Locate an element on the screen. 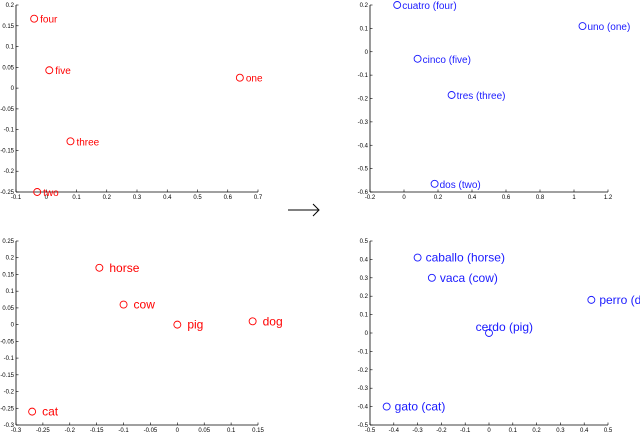 The height and width of the screenshot is (434, 640). point-label: cow is located at coordinates (145, 305).